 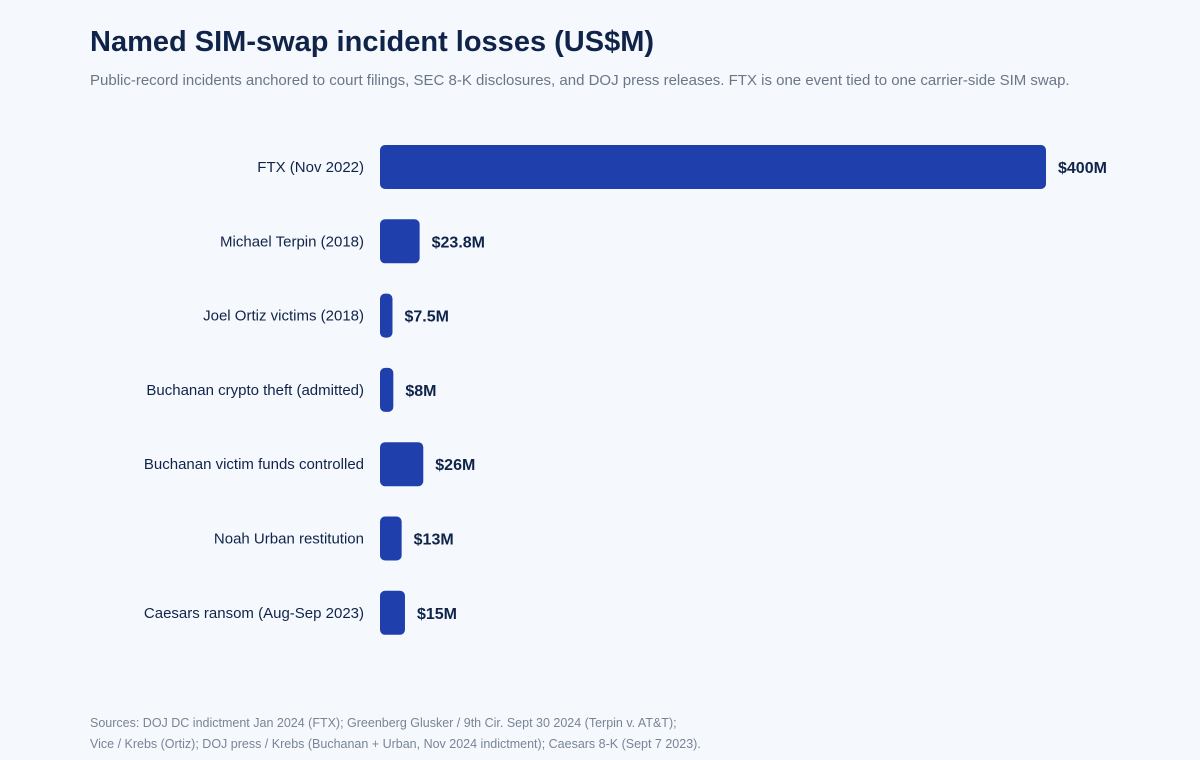 What do you see at coordinates (420, 391) in the screenshot?
I see `value-label: $8M` at bounding box center [420, 391].